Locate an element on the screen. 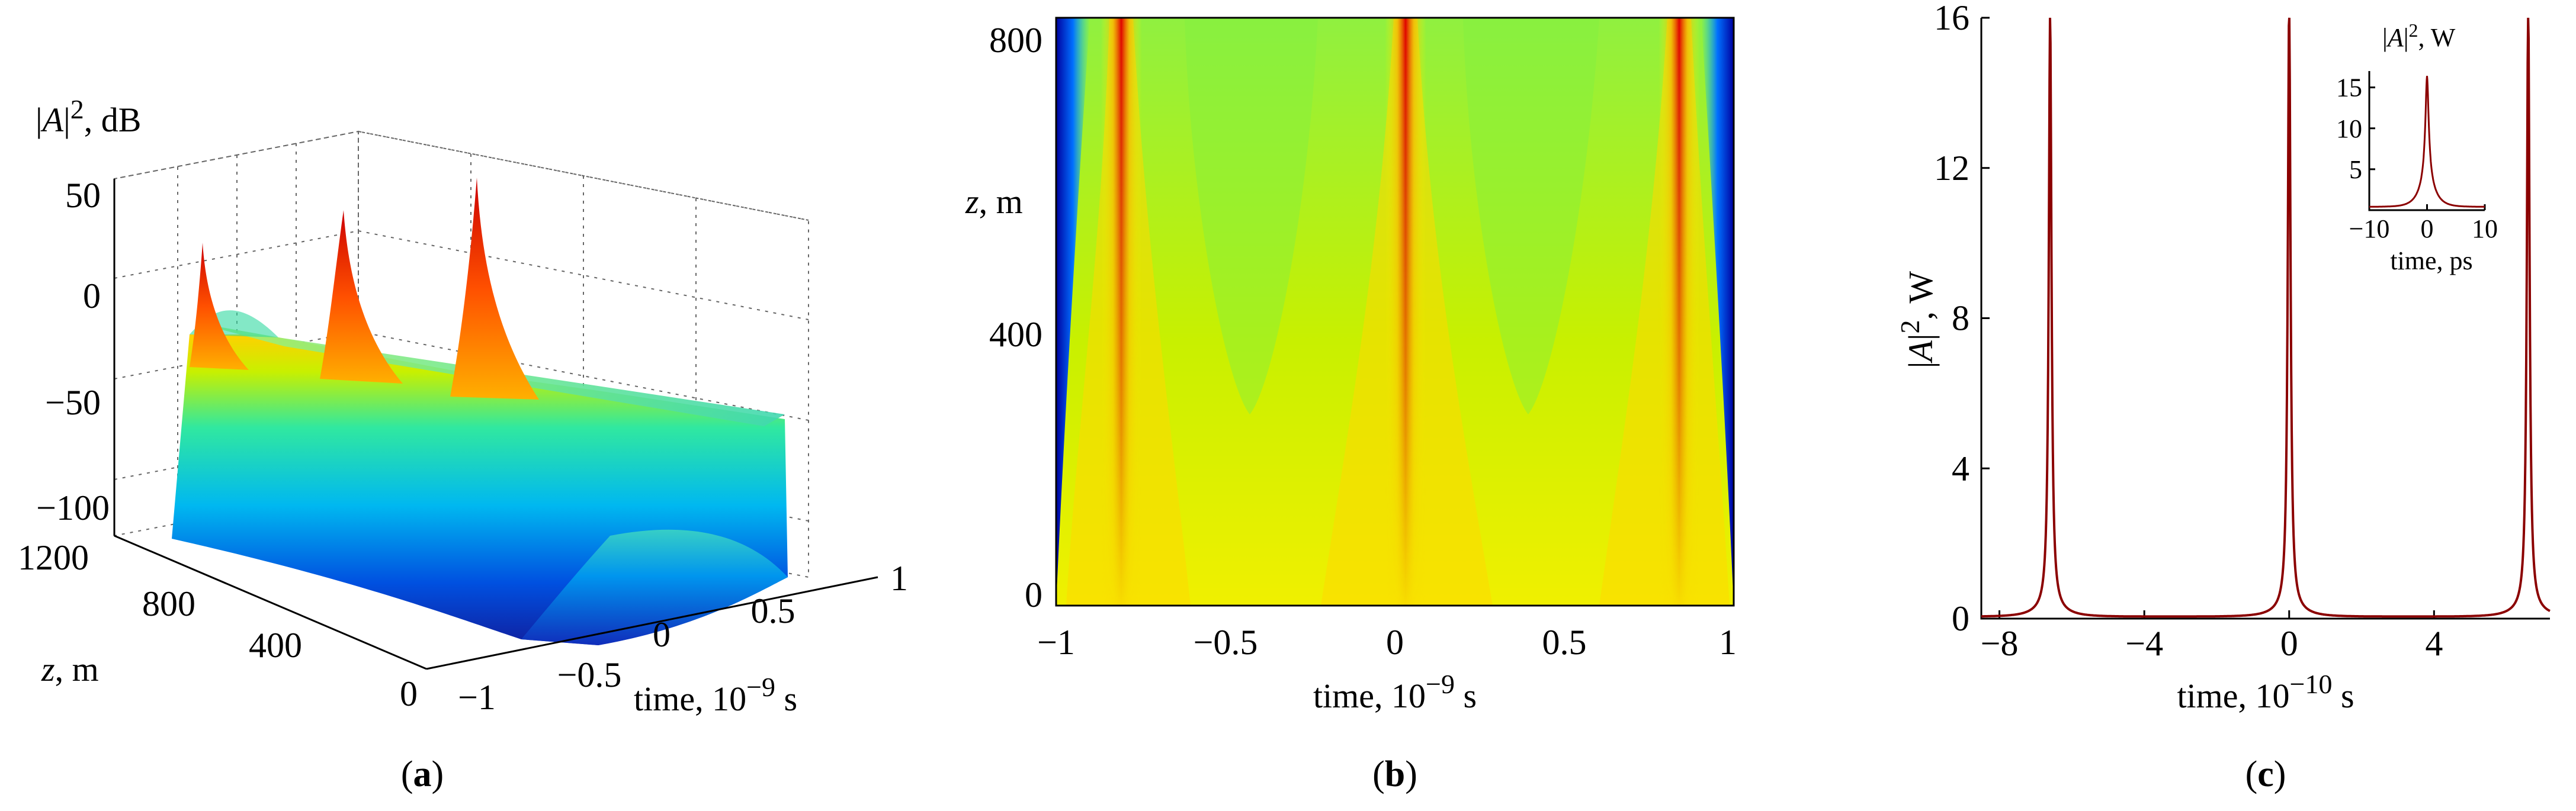  panel-b-caption: (b) is located at coordinates (1394, 774).